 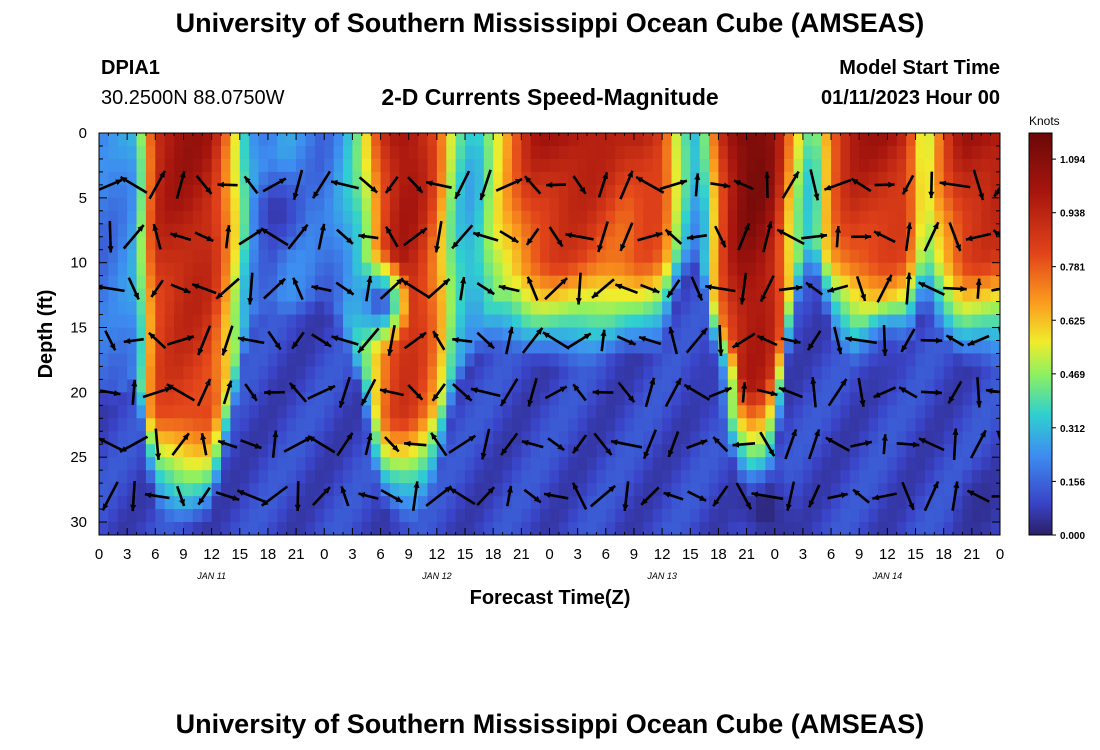 What do you see at coordinates (1072, 429) in the screenshot?
I see `colorbar-tick-label: 0.312` at bounding box center [1072, 429].